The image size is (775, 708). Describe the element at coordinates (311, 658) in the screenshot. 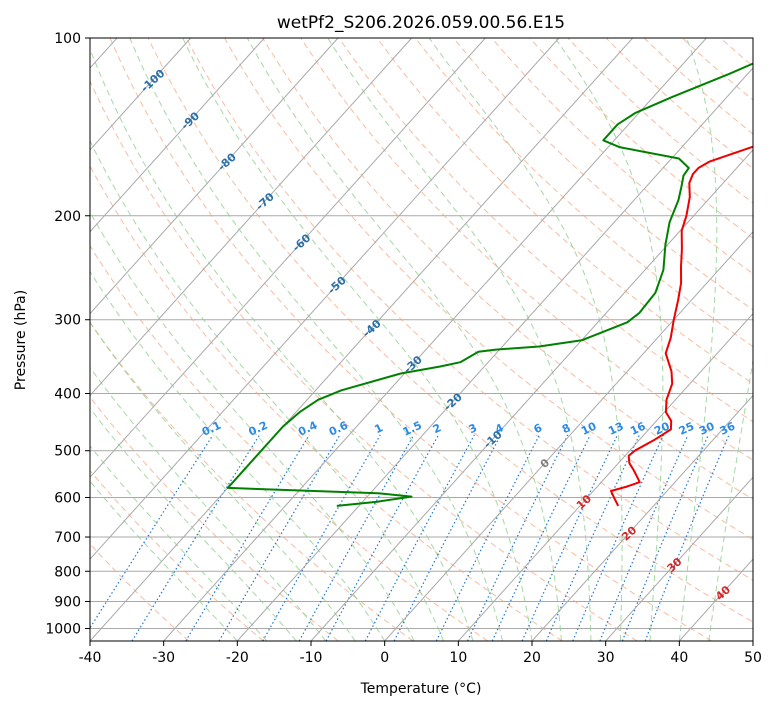

I see `x-tick-label: -10` at that location.